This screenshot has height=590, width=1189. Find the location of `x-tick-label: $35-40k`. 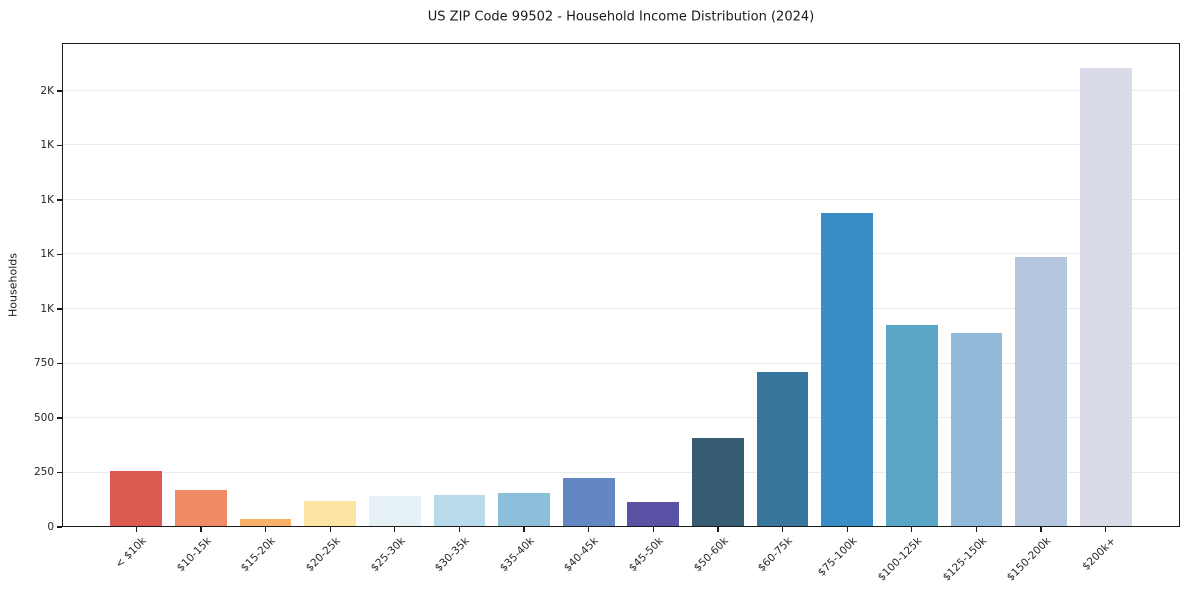

x-tick-label: $35-40k is located at coordinates (517, 555).